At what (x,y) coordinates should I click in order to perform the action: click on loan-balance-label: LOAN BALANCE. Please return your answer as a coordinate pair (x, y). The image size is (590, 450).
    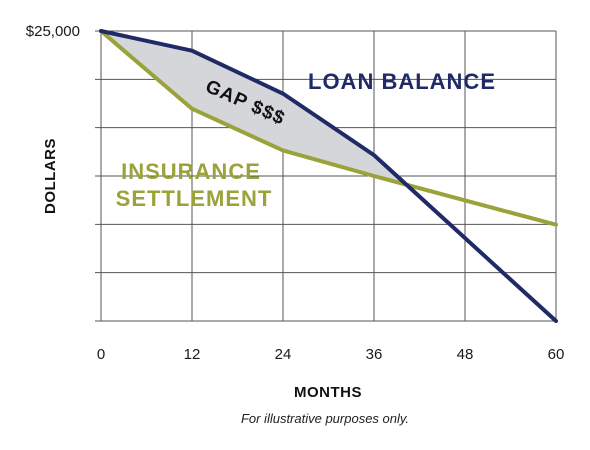
    Looking at the image, I should click on (402, 81).